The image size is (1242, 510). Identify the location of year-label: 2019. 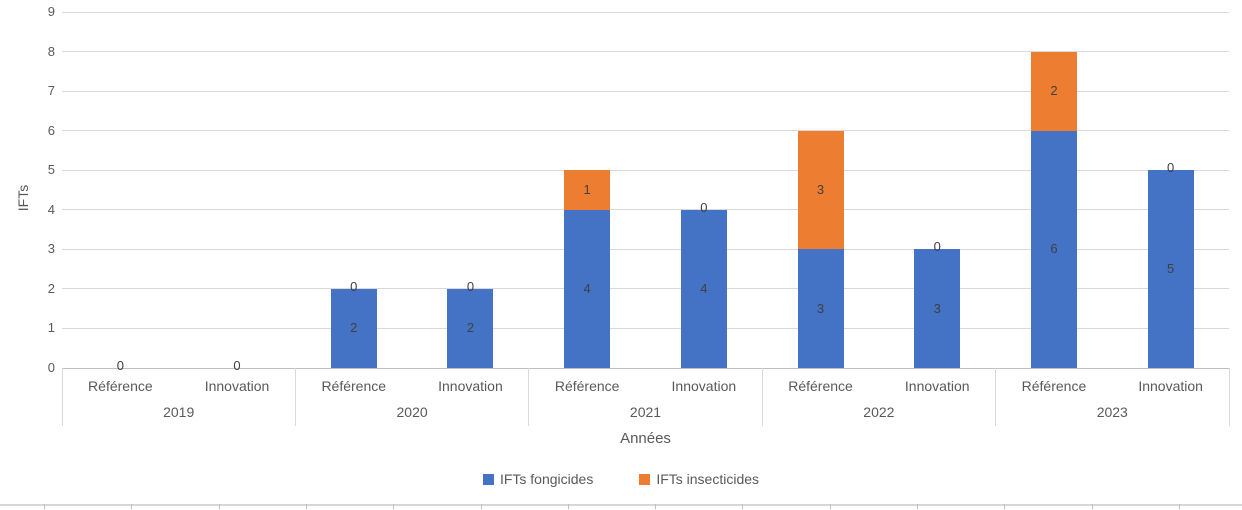
(179, 412).